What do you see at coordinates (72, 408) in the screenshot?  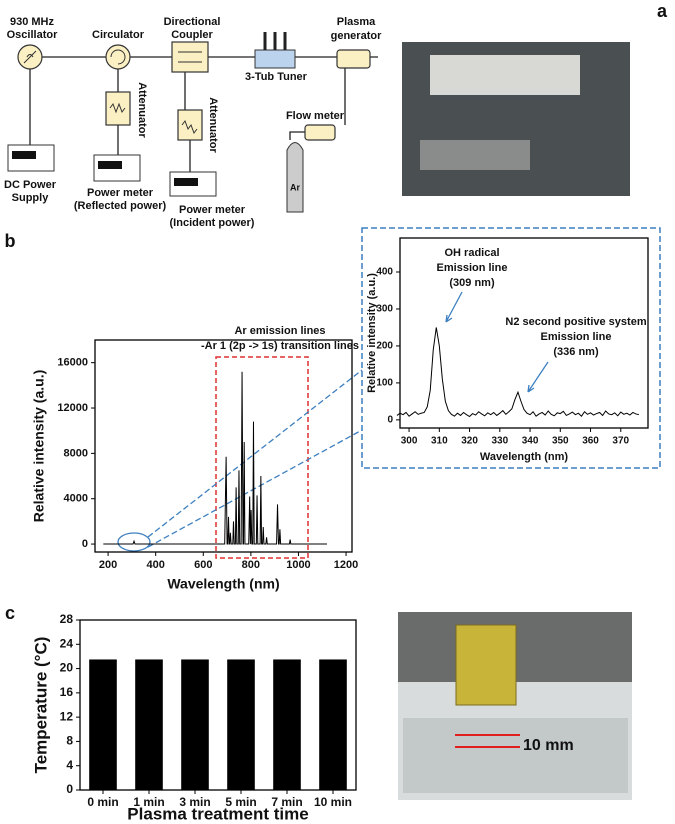 I see `y-tick-label: 12000` at bounding box center [72, 408].